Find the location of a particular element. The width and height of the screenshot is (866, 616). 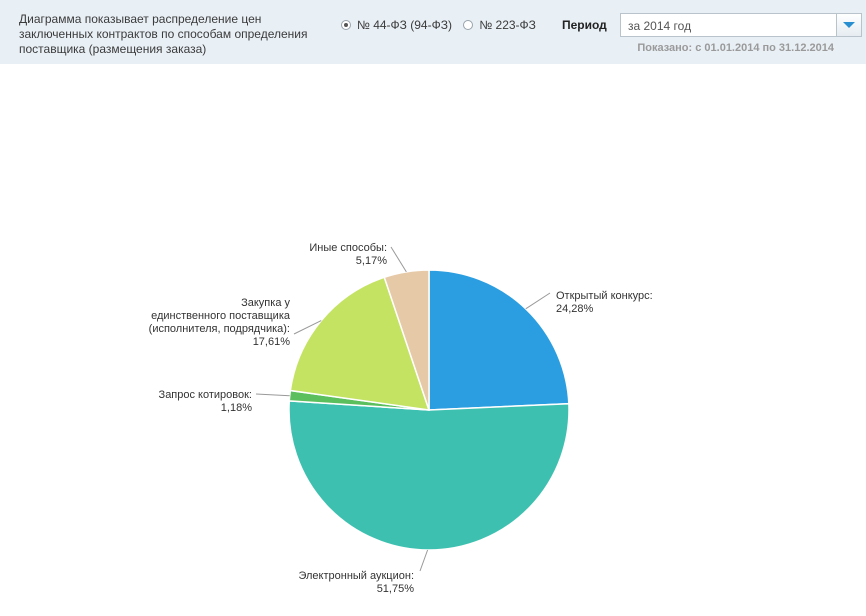

radio-law-44: № 44-ФЗ (94-ФЗ) is located at coordinates (396, 25).